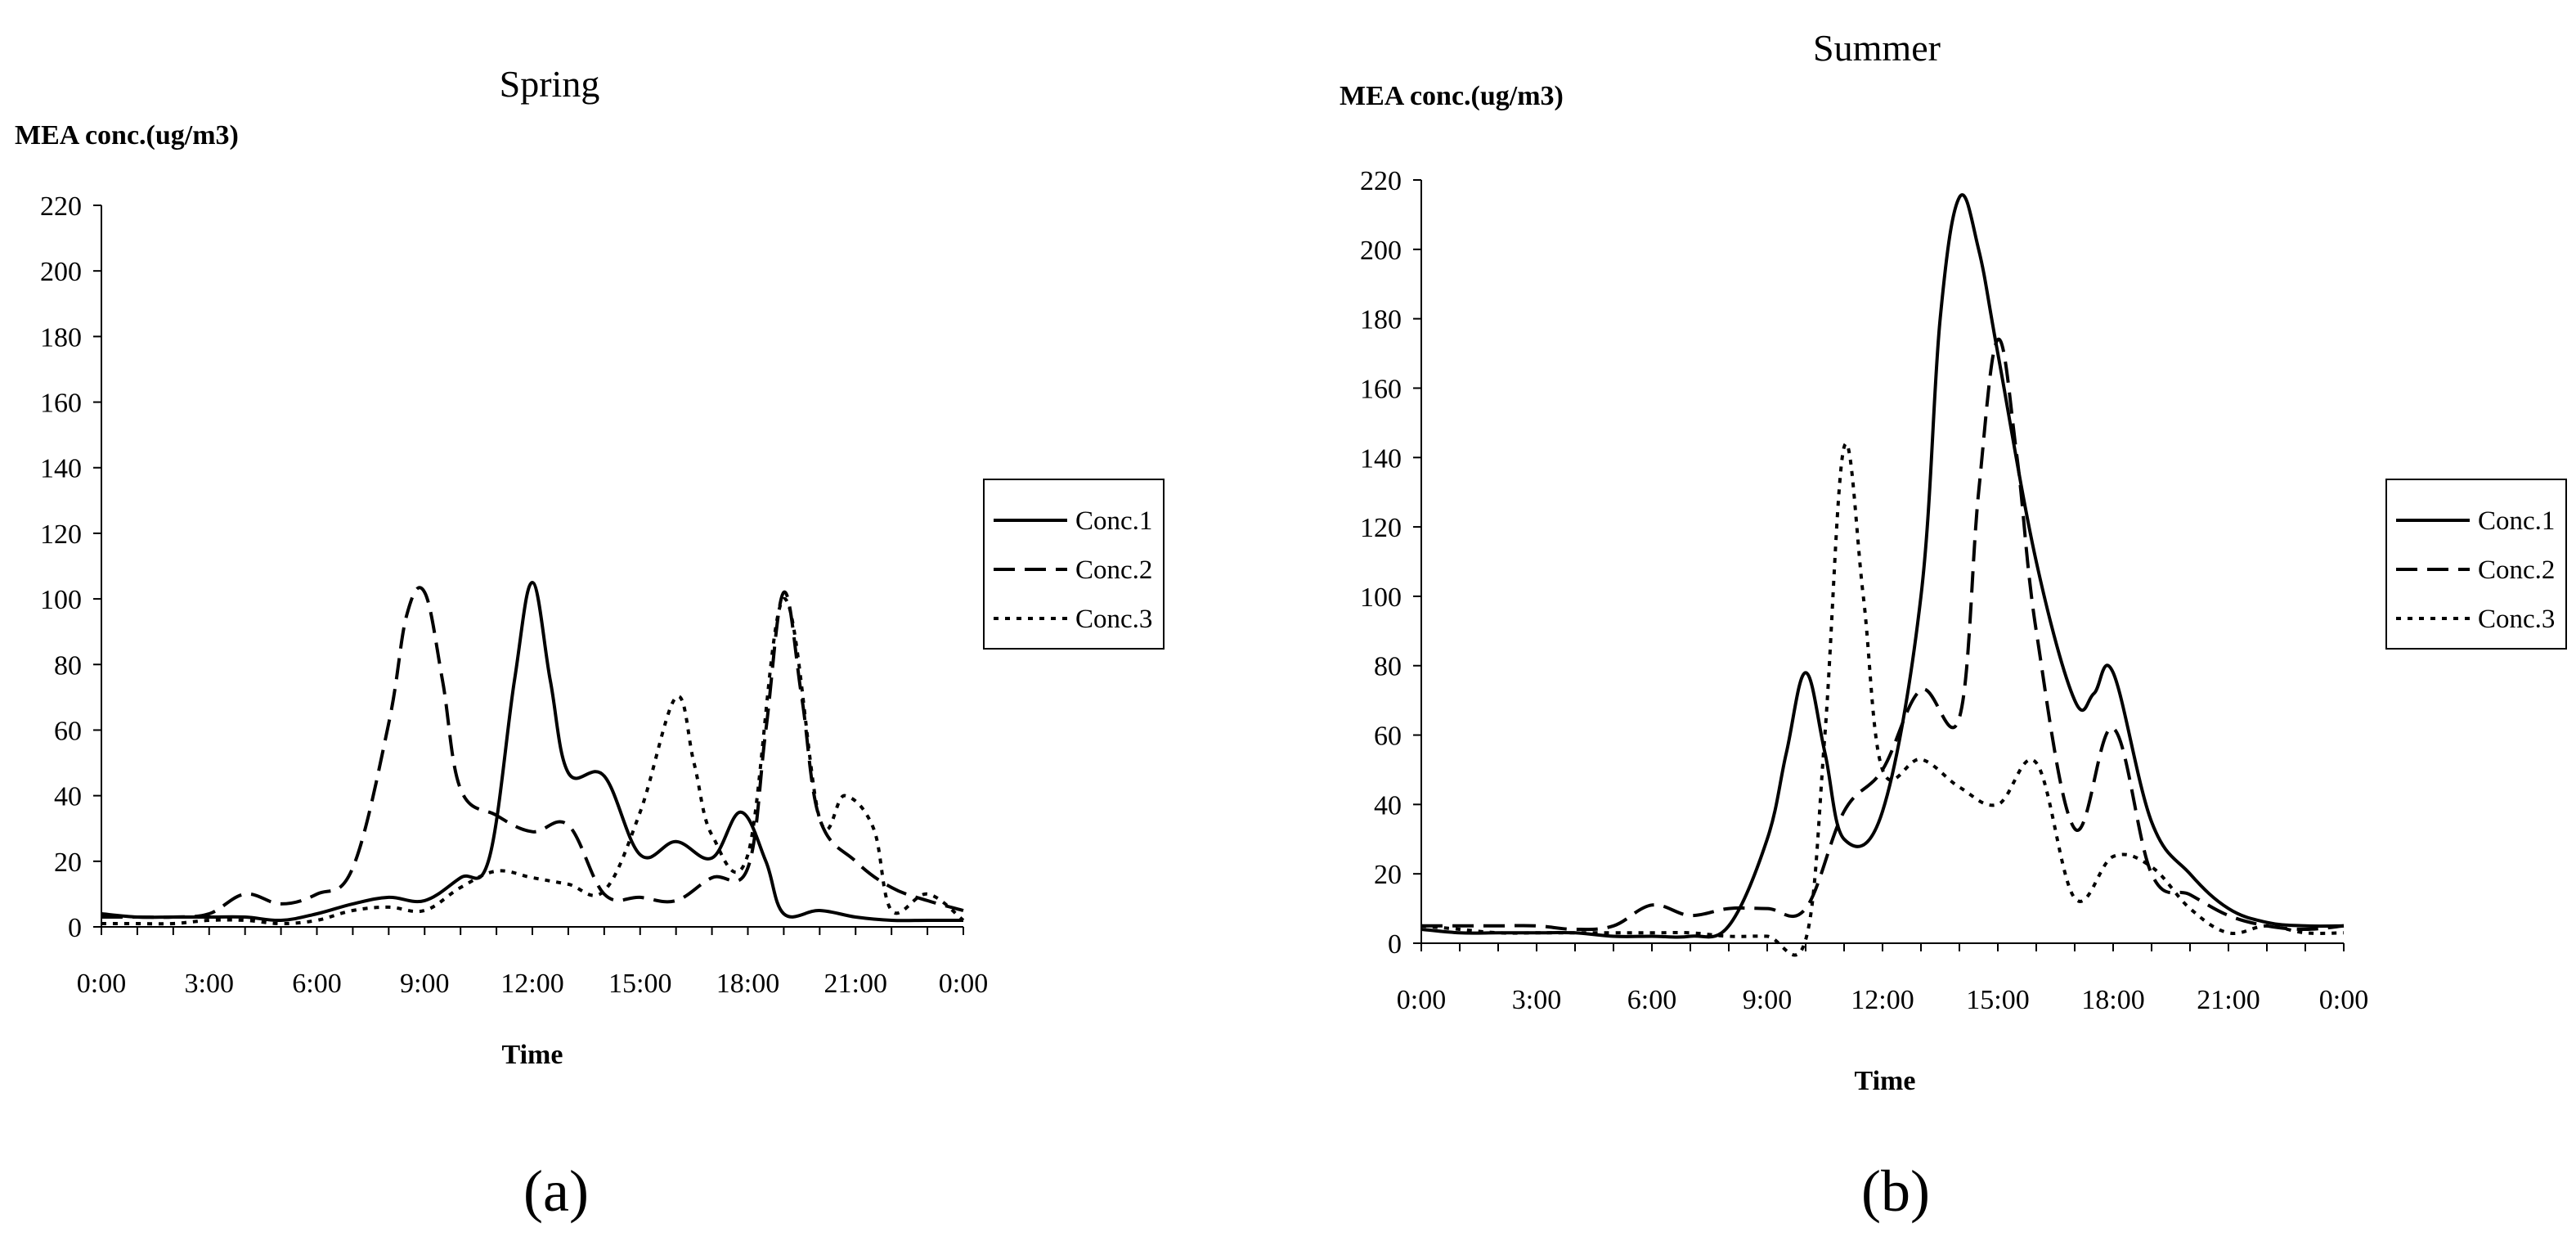 This screenshot has height=1241, width=2576. I want to click on chart-title: Summer, so click(1877, 48).